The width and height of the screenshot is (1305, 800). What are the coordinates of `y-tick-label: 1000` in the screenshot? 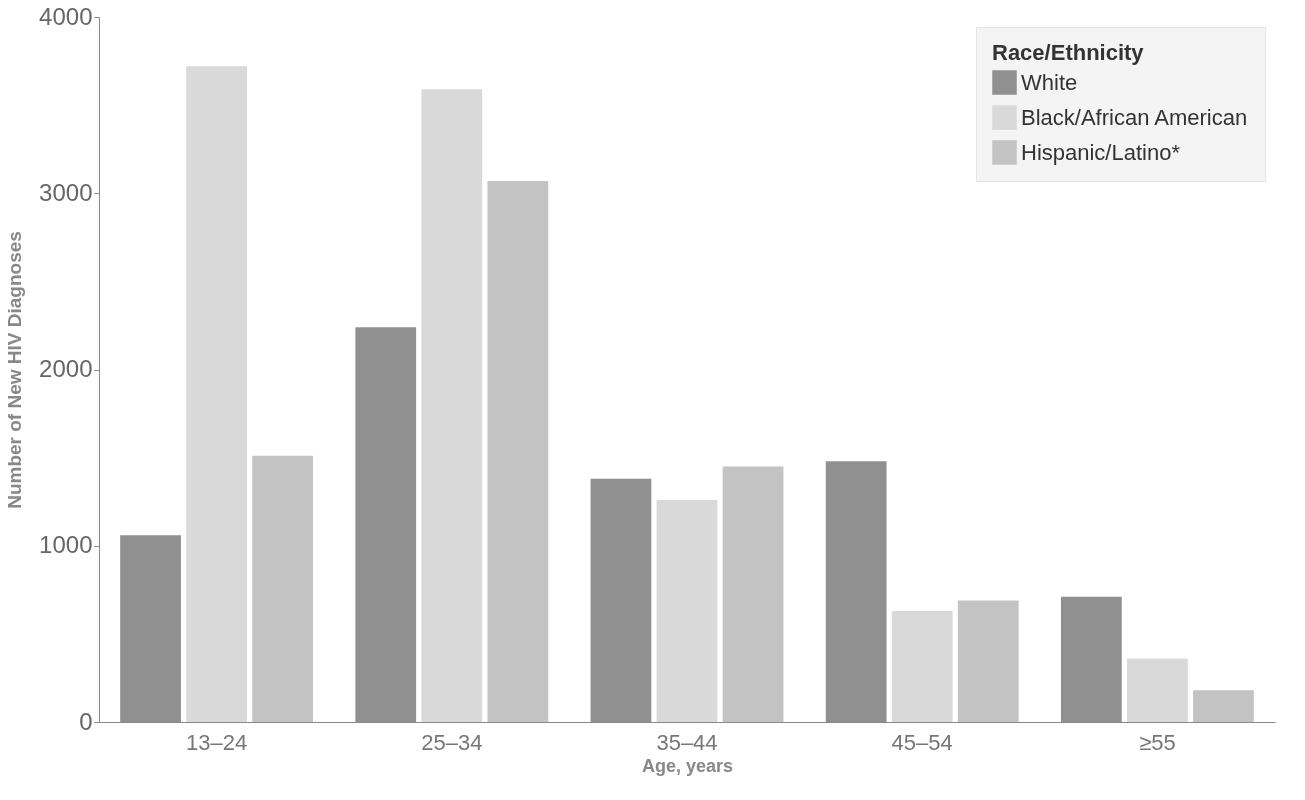 It's located at (66, 545).